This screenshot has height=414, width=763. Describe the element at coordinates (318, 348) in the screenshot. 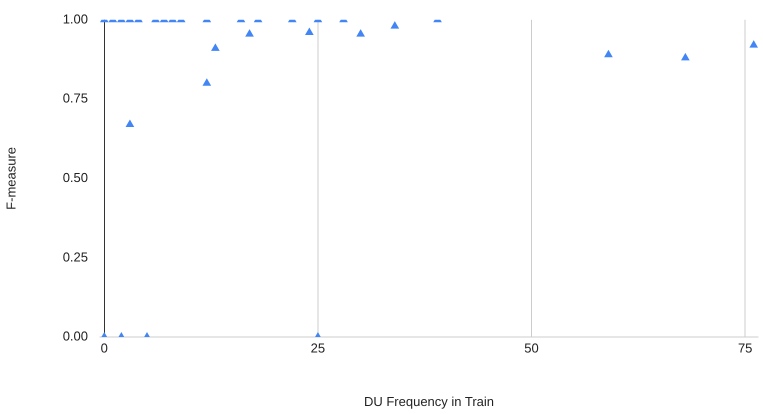

I see `x-tick-label: 25` at that location.